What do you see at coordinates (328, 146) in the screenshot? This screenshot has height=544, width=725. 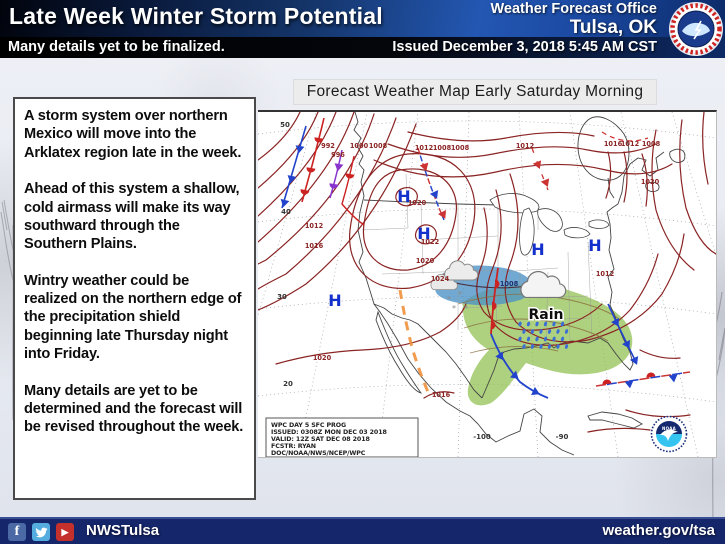 I see `svg-text: 992` at bounding box center [328, 146].